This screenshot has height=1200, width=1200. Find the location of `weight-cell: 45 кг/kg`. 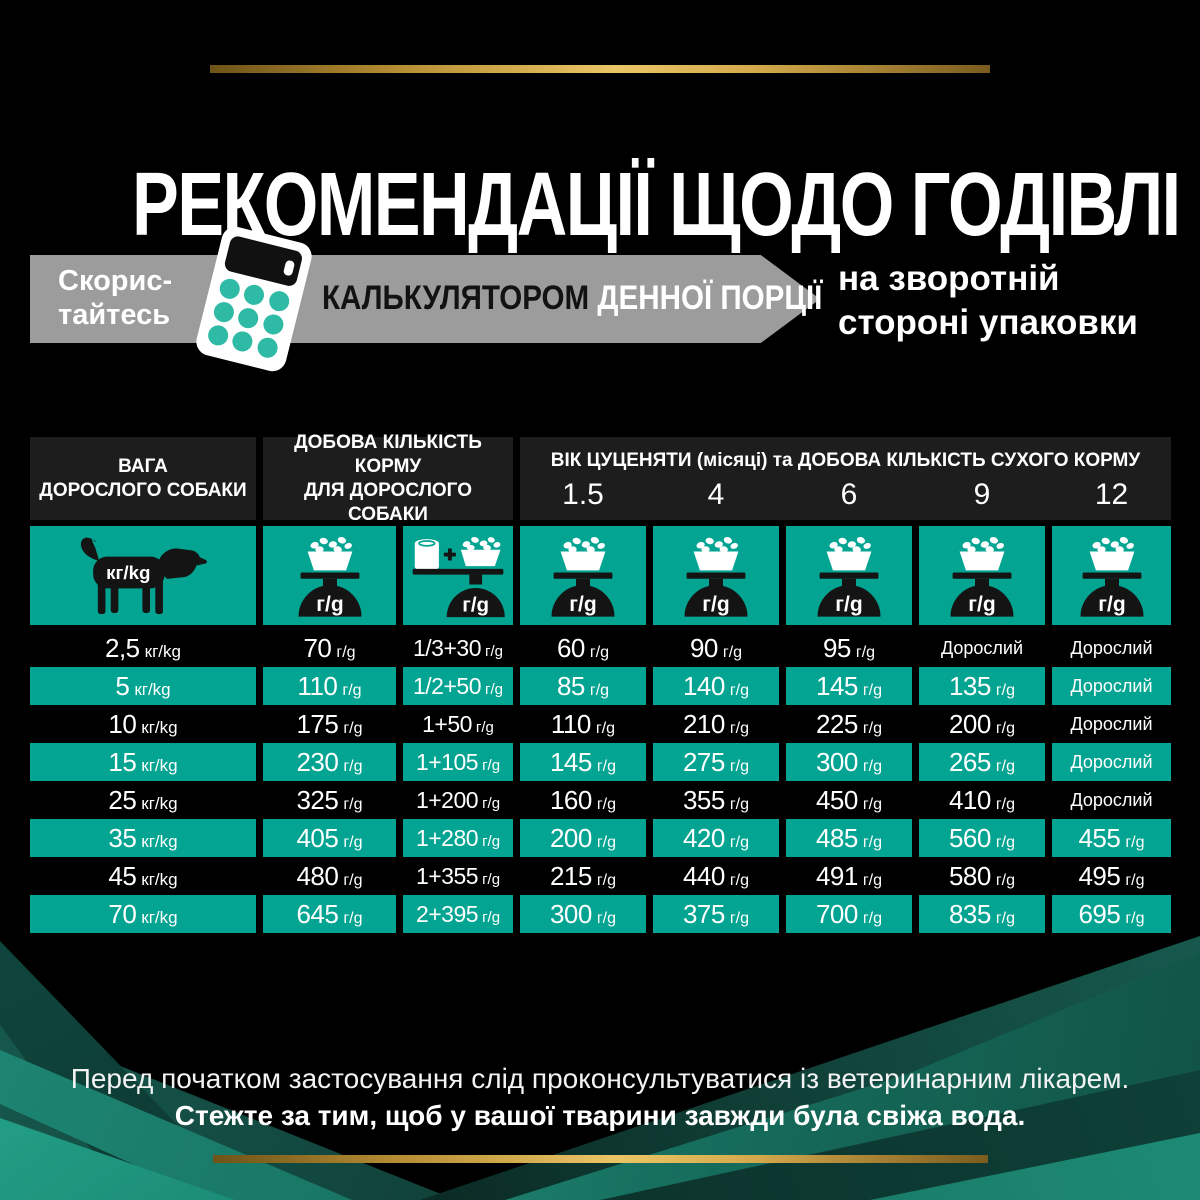

weight-cell: 45 кг/kg is located at coordinates (143, 875).